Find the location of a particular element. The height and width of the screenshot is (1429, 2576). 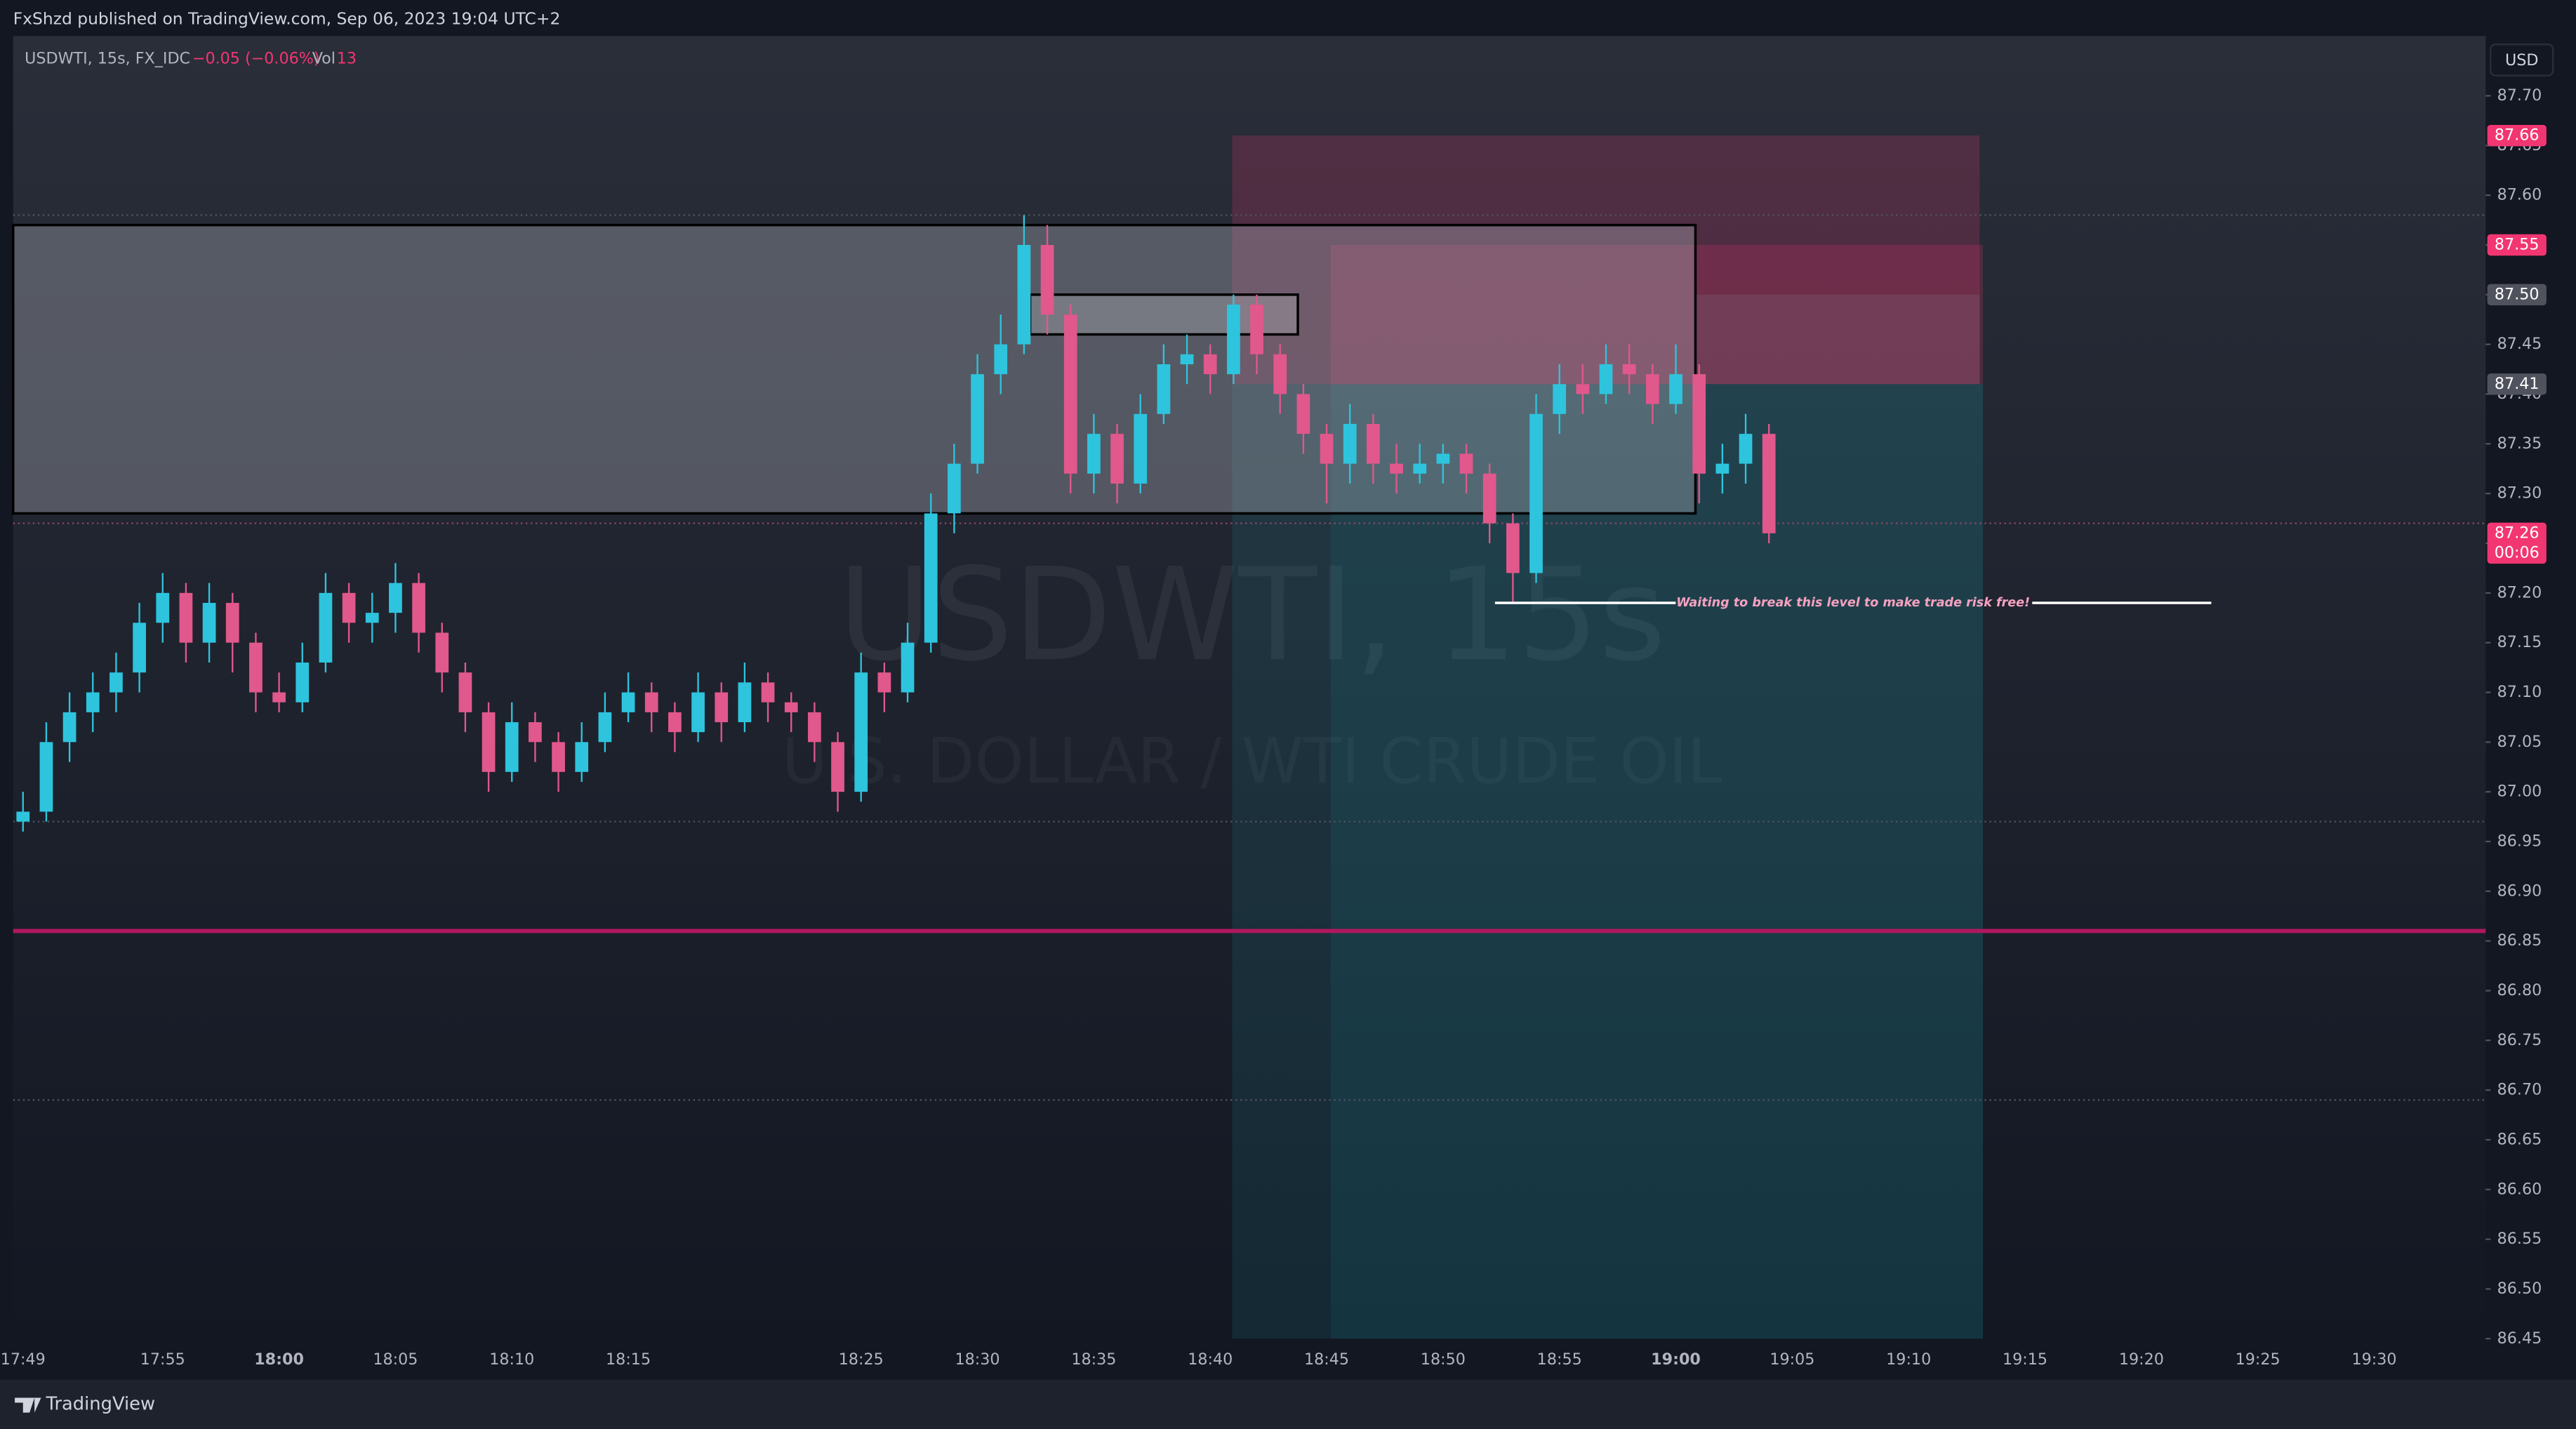

legend-vol-label: Vol is located at coordinates (324, 59).